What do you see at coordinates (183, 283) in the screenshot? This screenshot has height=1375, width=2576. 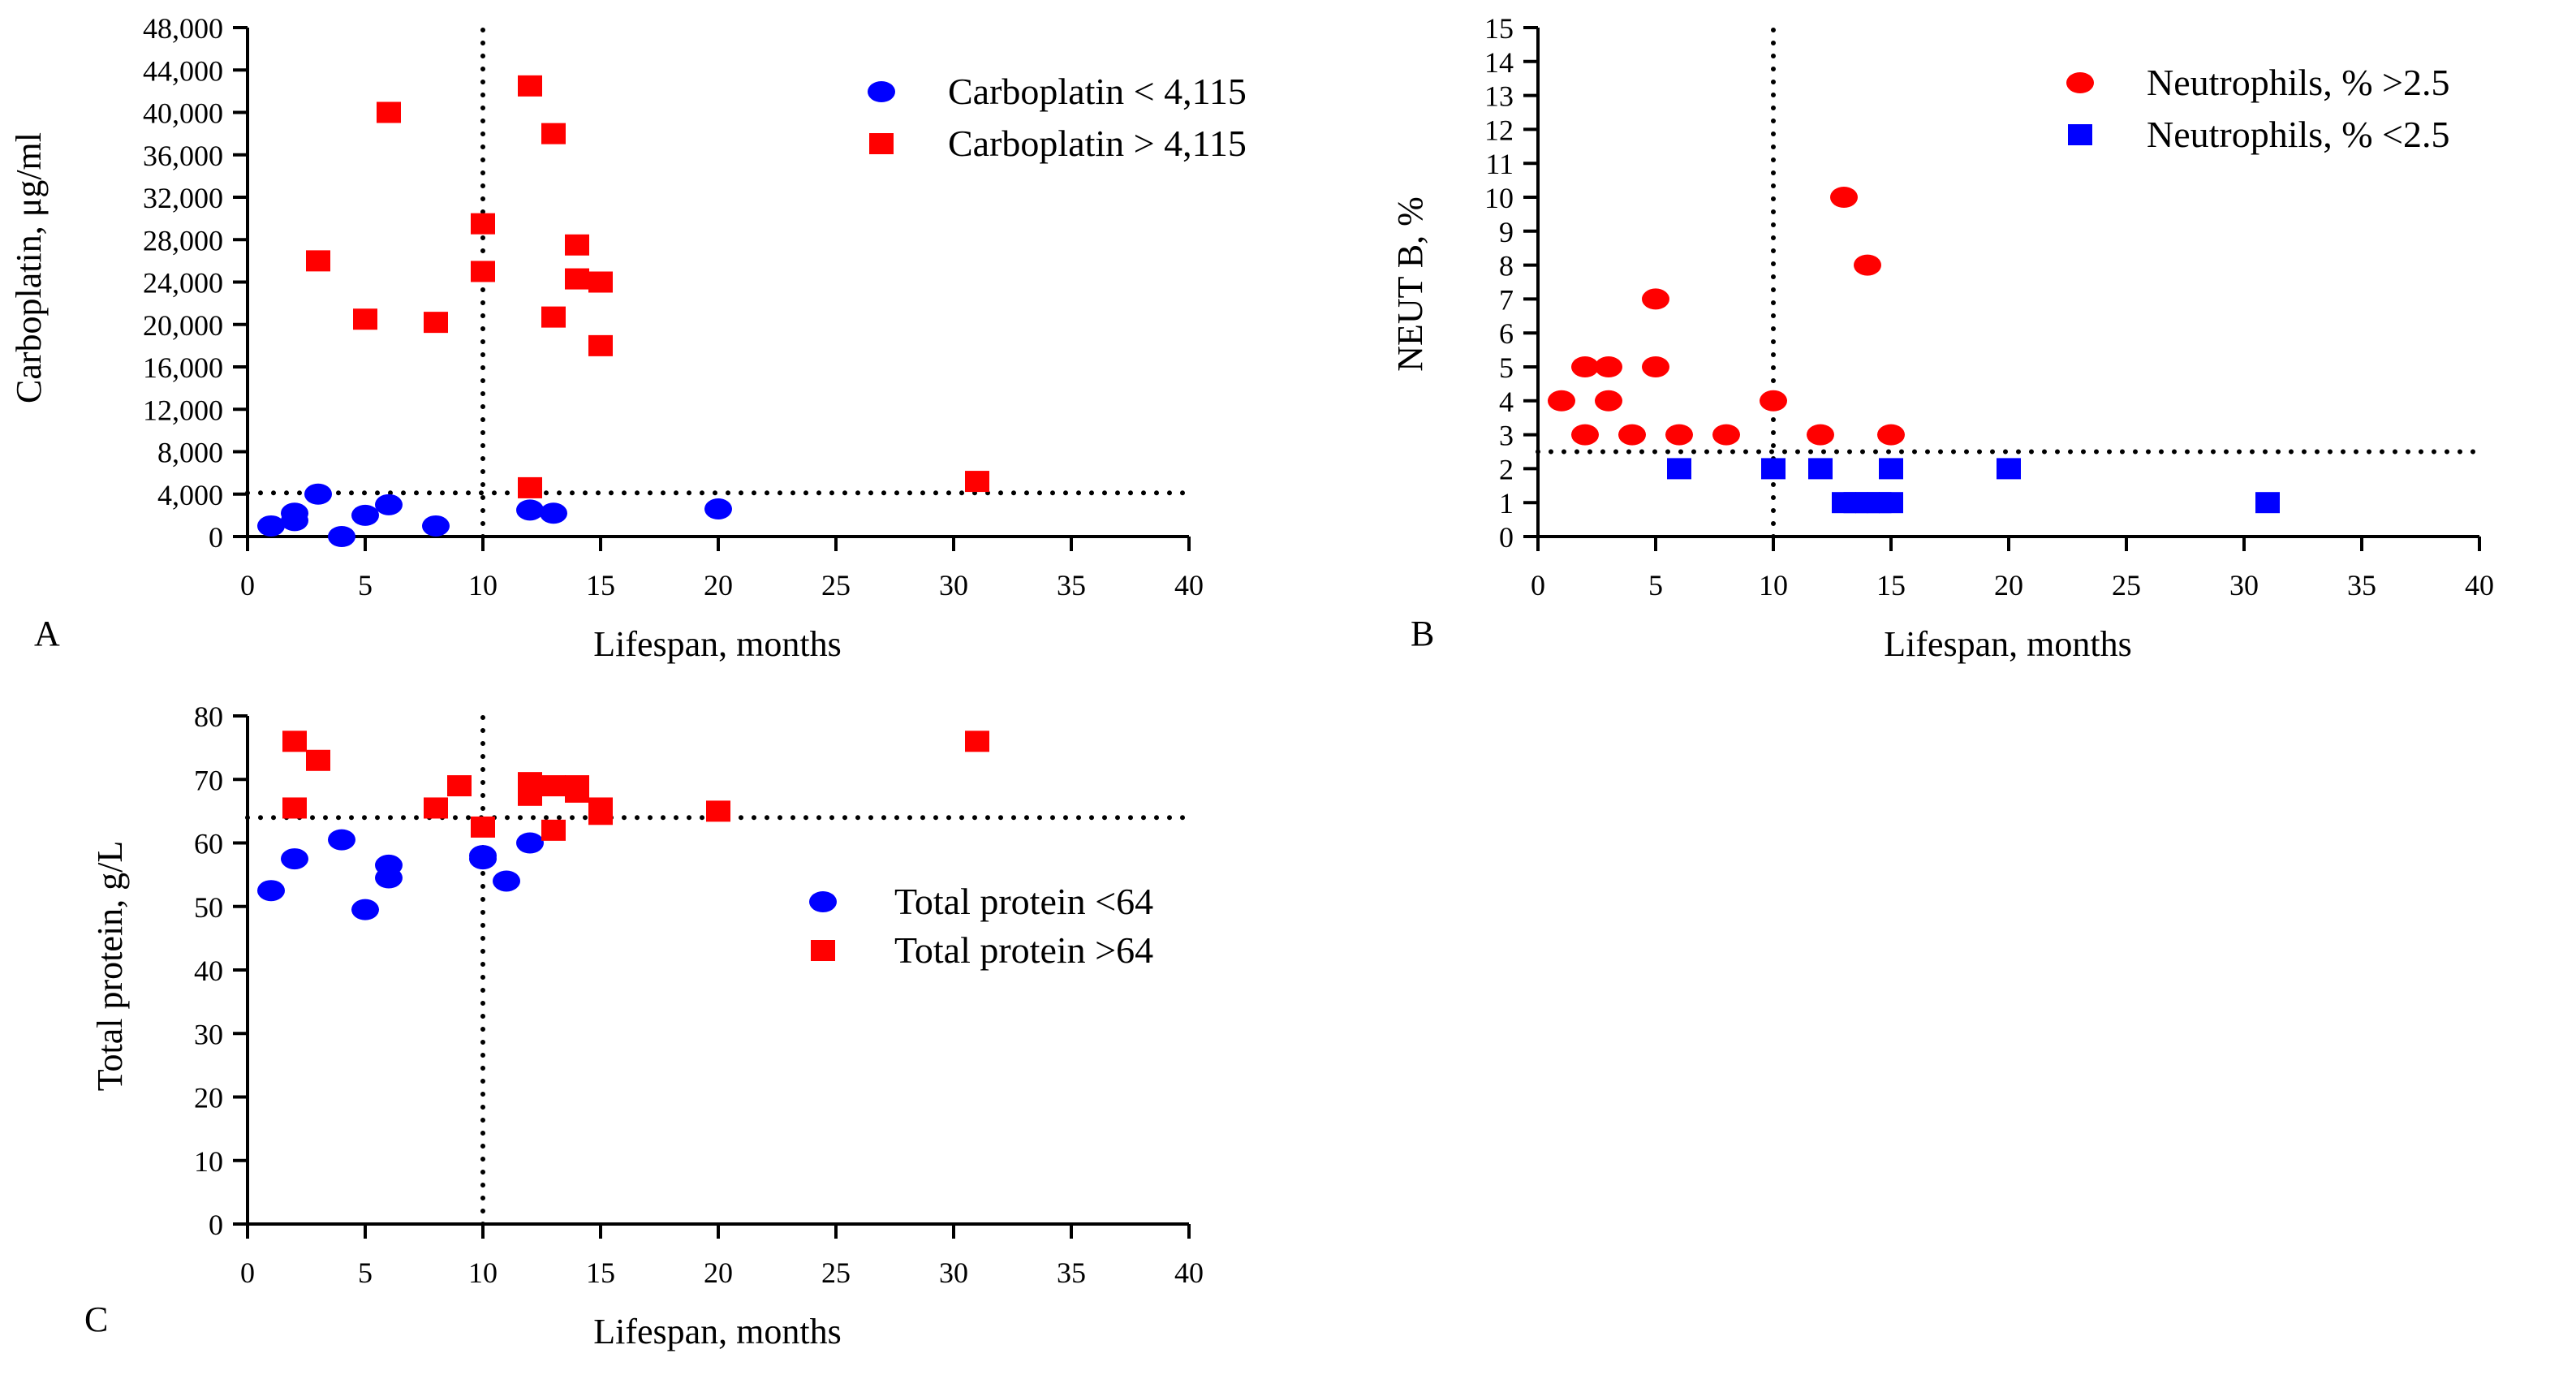 I see `panel-a-y-tick-label: 24,000` at bounding box center [183, 283].